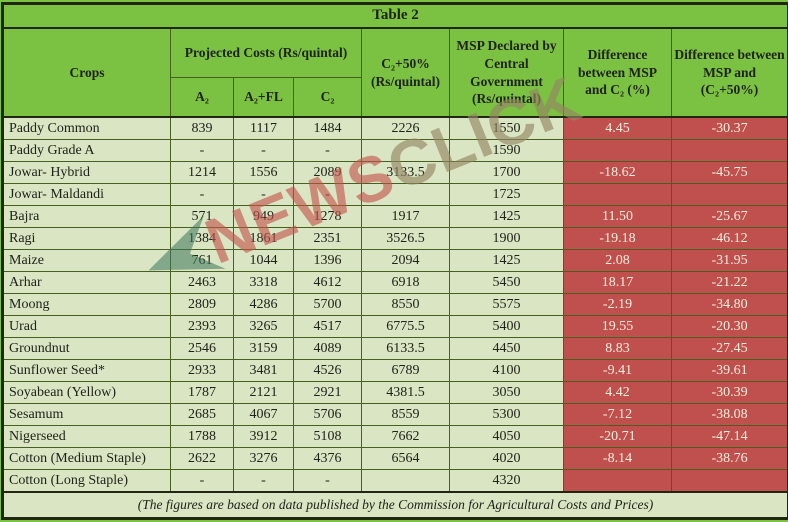 Image resolution: width=788 pixels, height=522 pixels. What do you see at coordinates (506, 392) in the screenshot?
I see `msp-cell: 3050` at bounding box center [506, 392].